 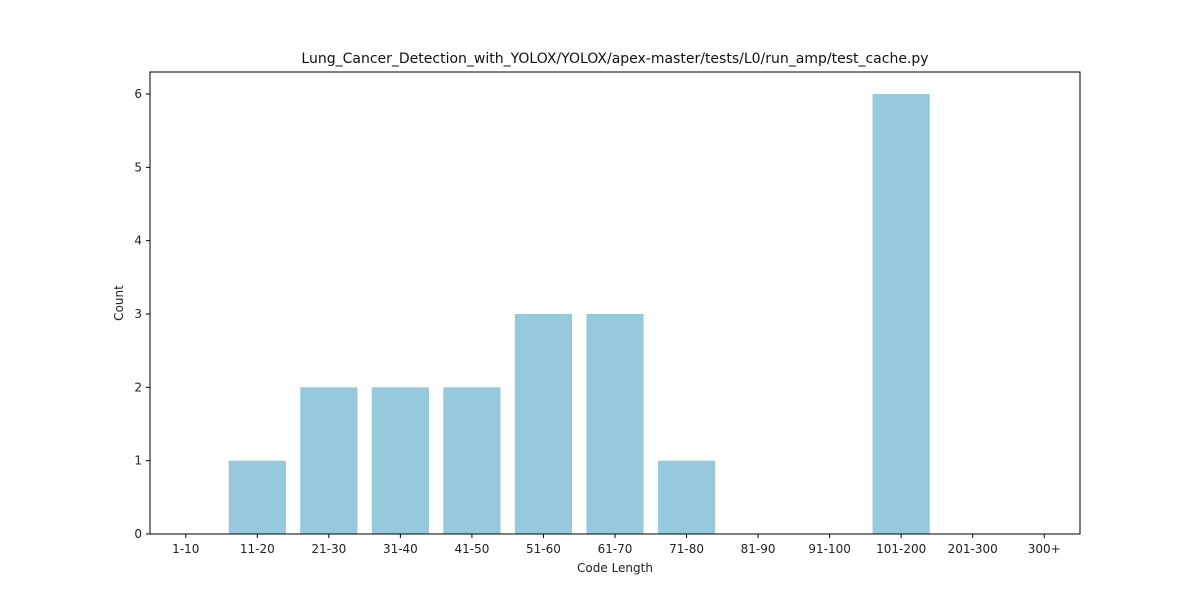 I want to click on y-tick-label: 5, so click(x=138, y=167).